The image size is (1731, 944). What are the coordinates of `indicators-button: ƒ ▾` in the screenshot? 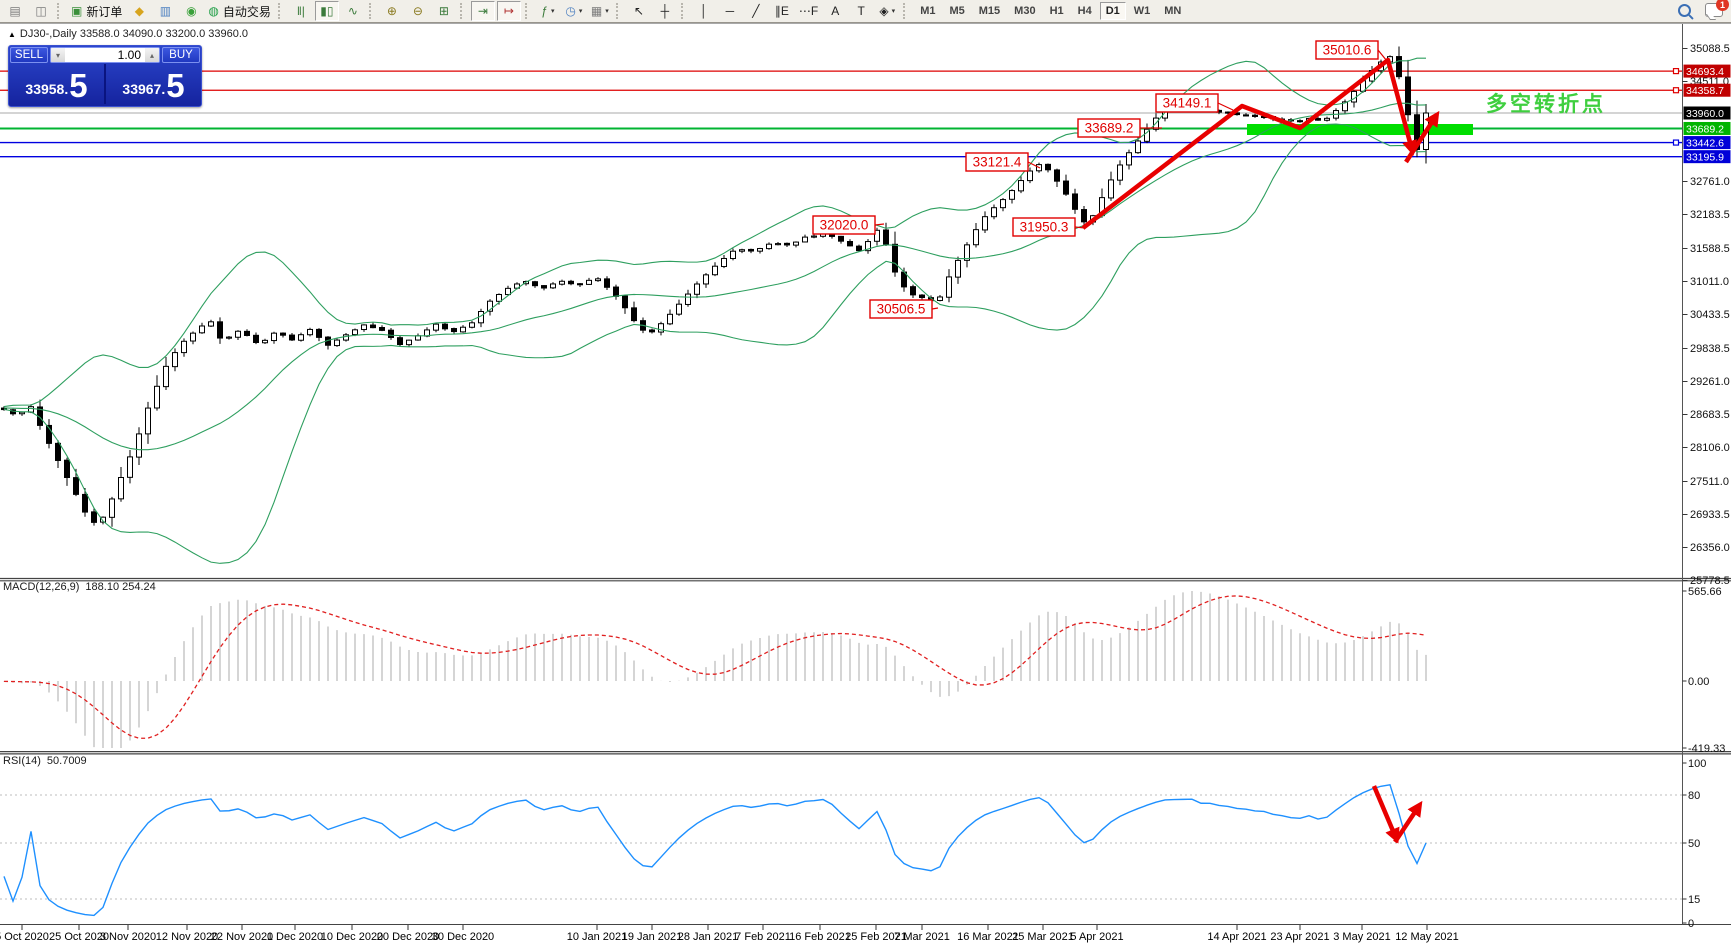 It's located at (548, 11).